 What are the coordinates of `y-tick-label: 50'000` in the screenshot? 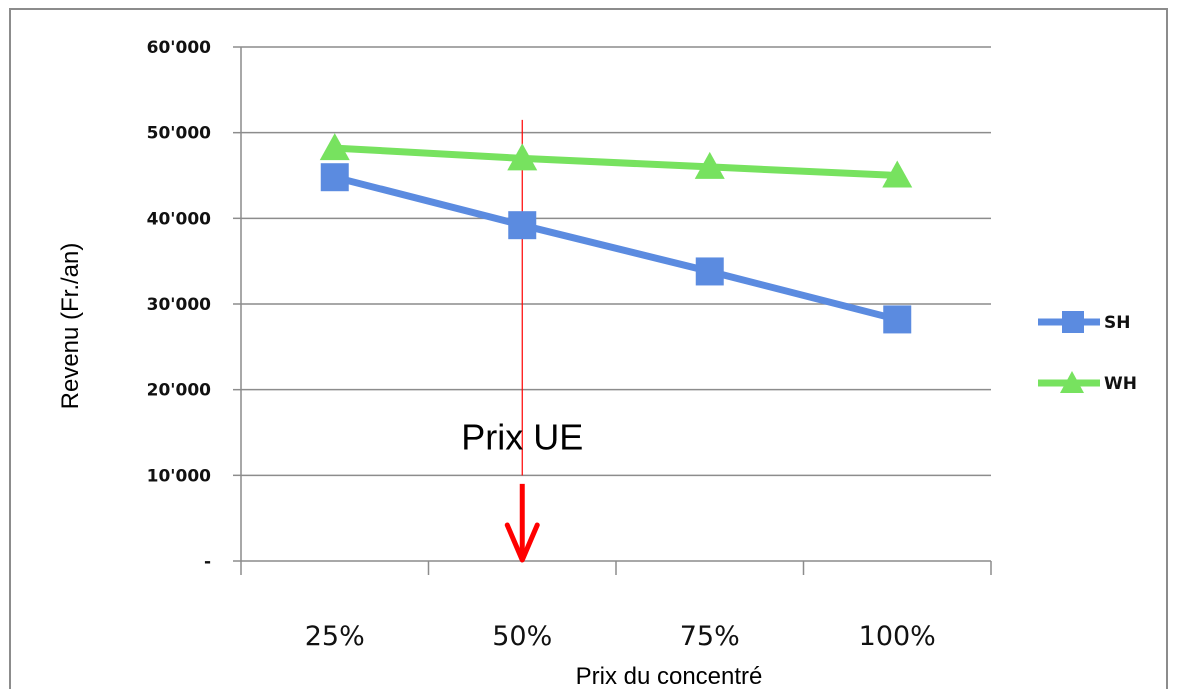 It's located at (179, 134).